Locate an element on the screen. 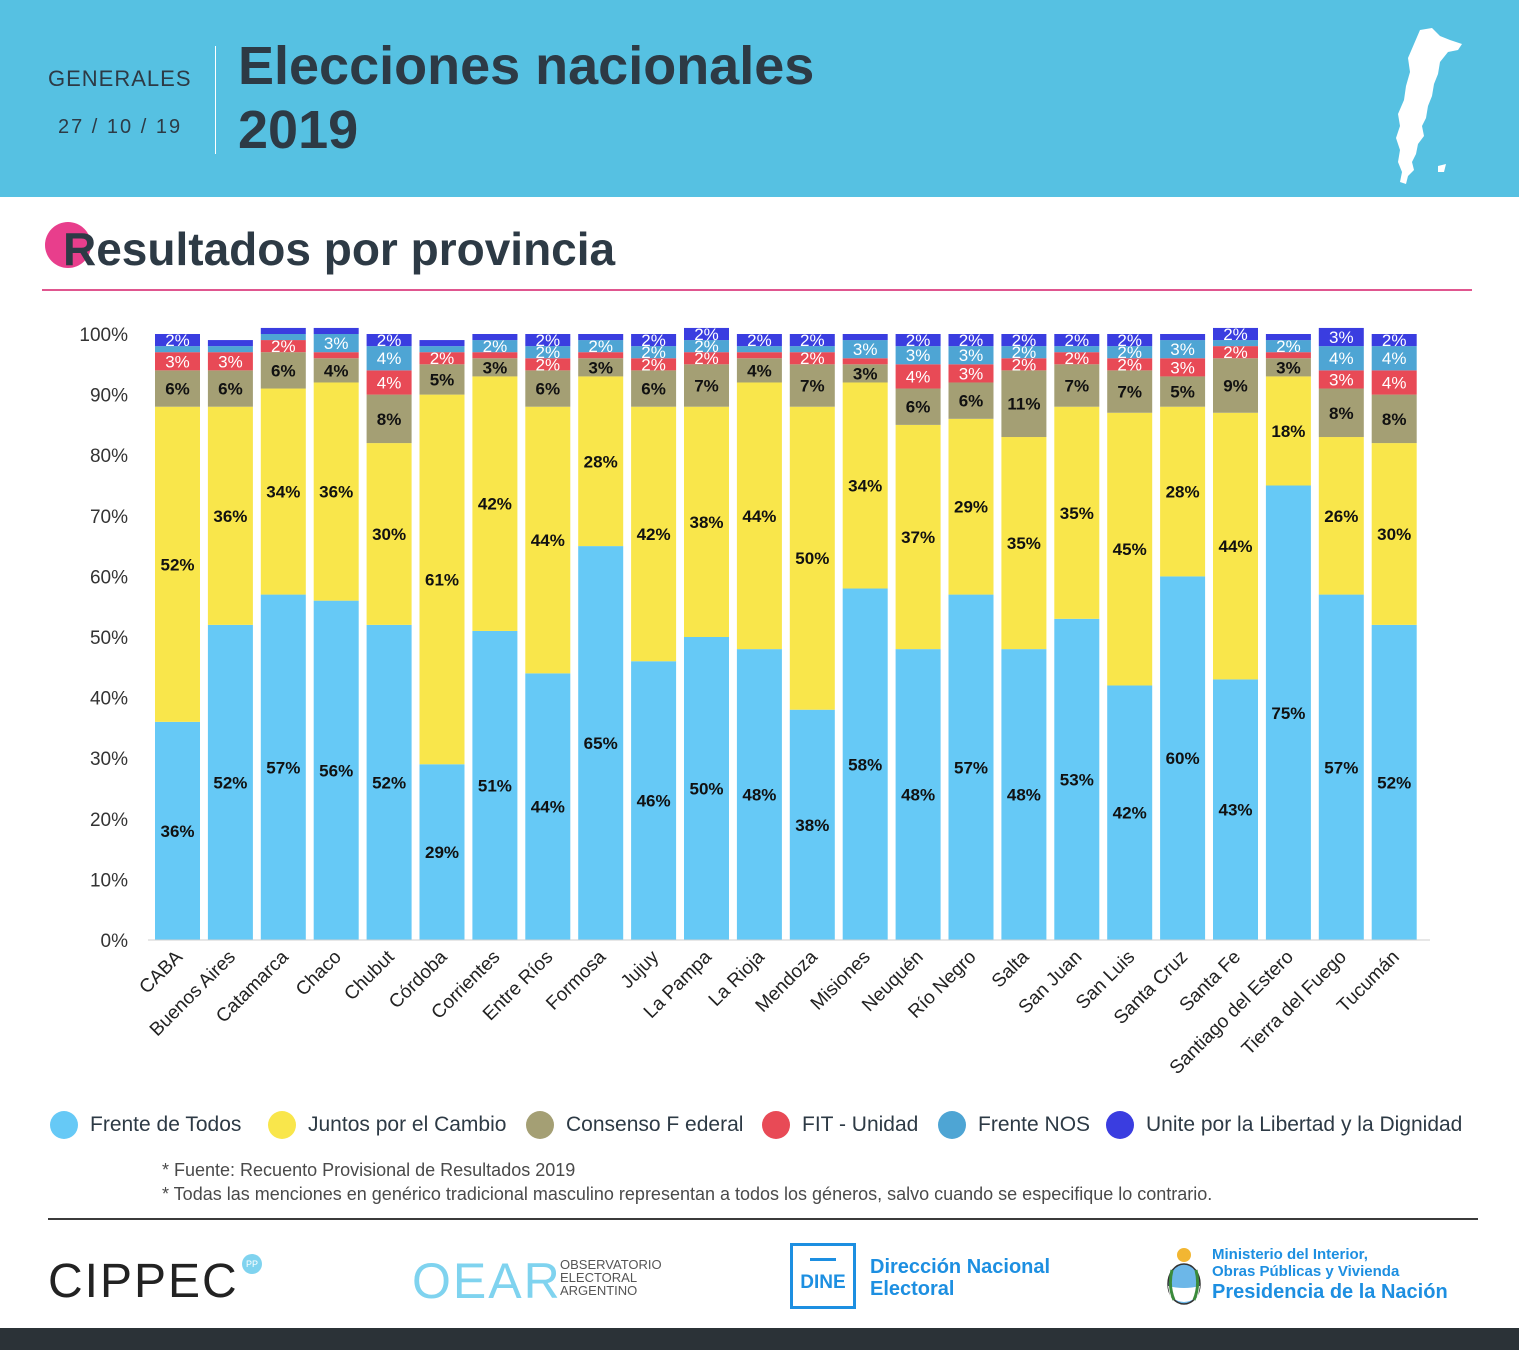 This screenshot has width=1519, height=1350. dine-name-line: Dirección Nacional is located at coordinates (960, 1267).